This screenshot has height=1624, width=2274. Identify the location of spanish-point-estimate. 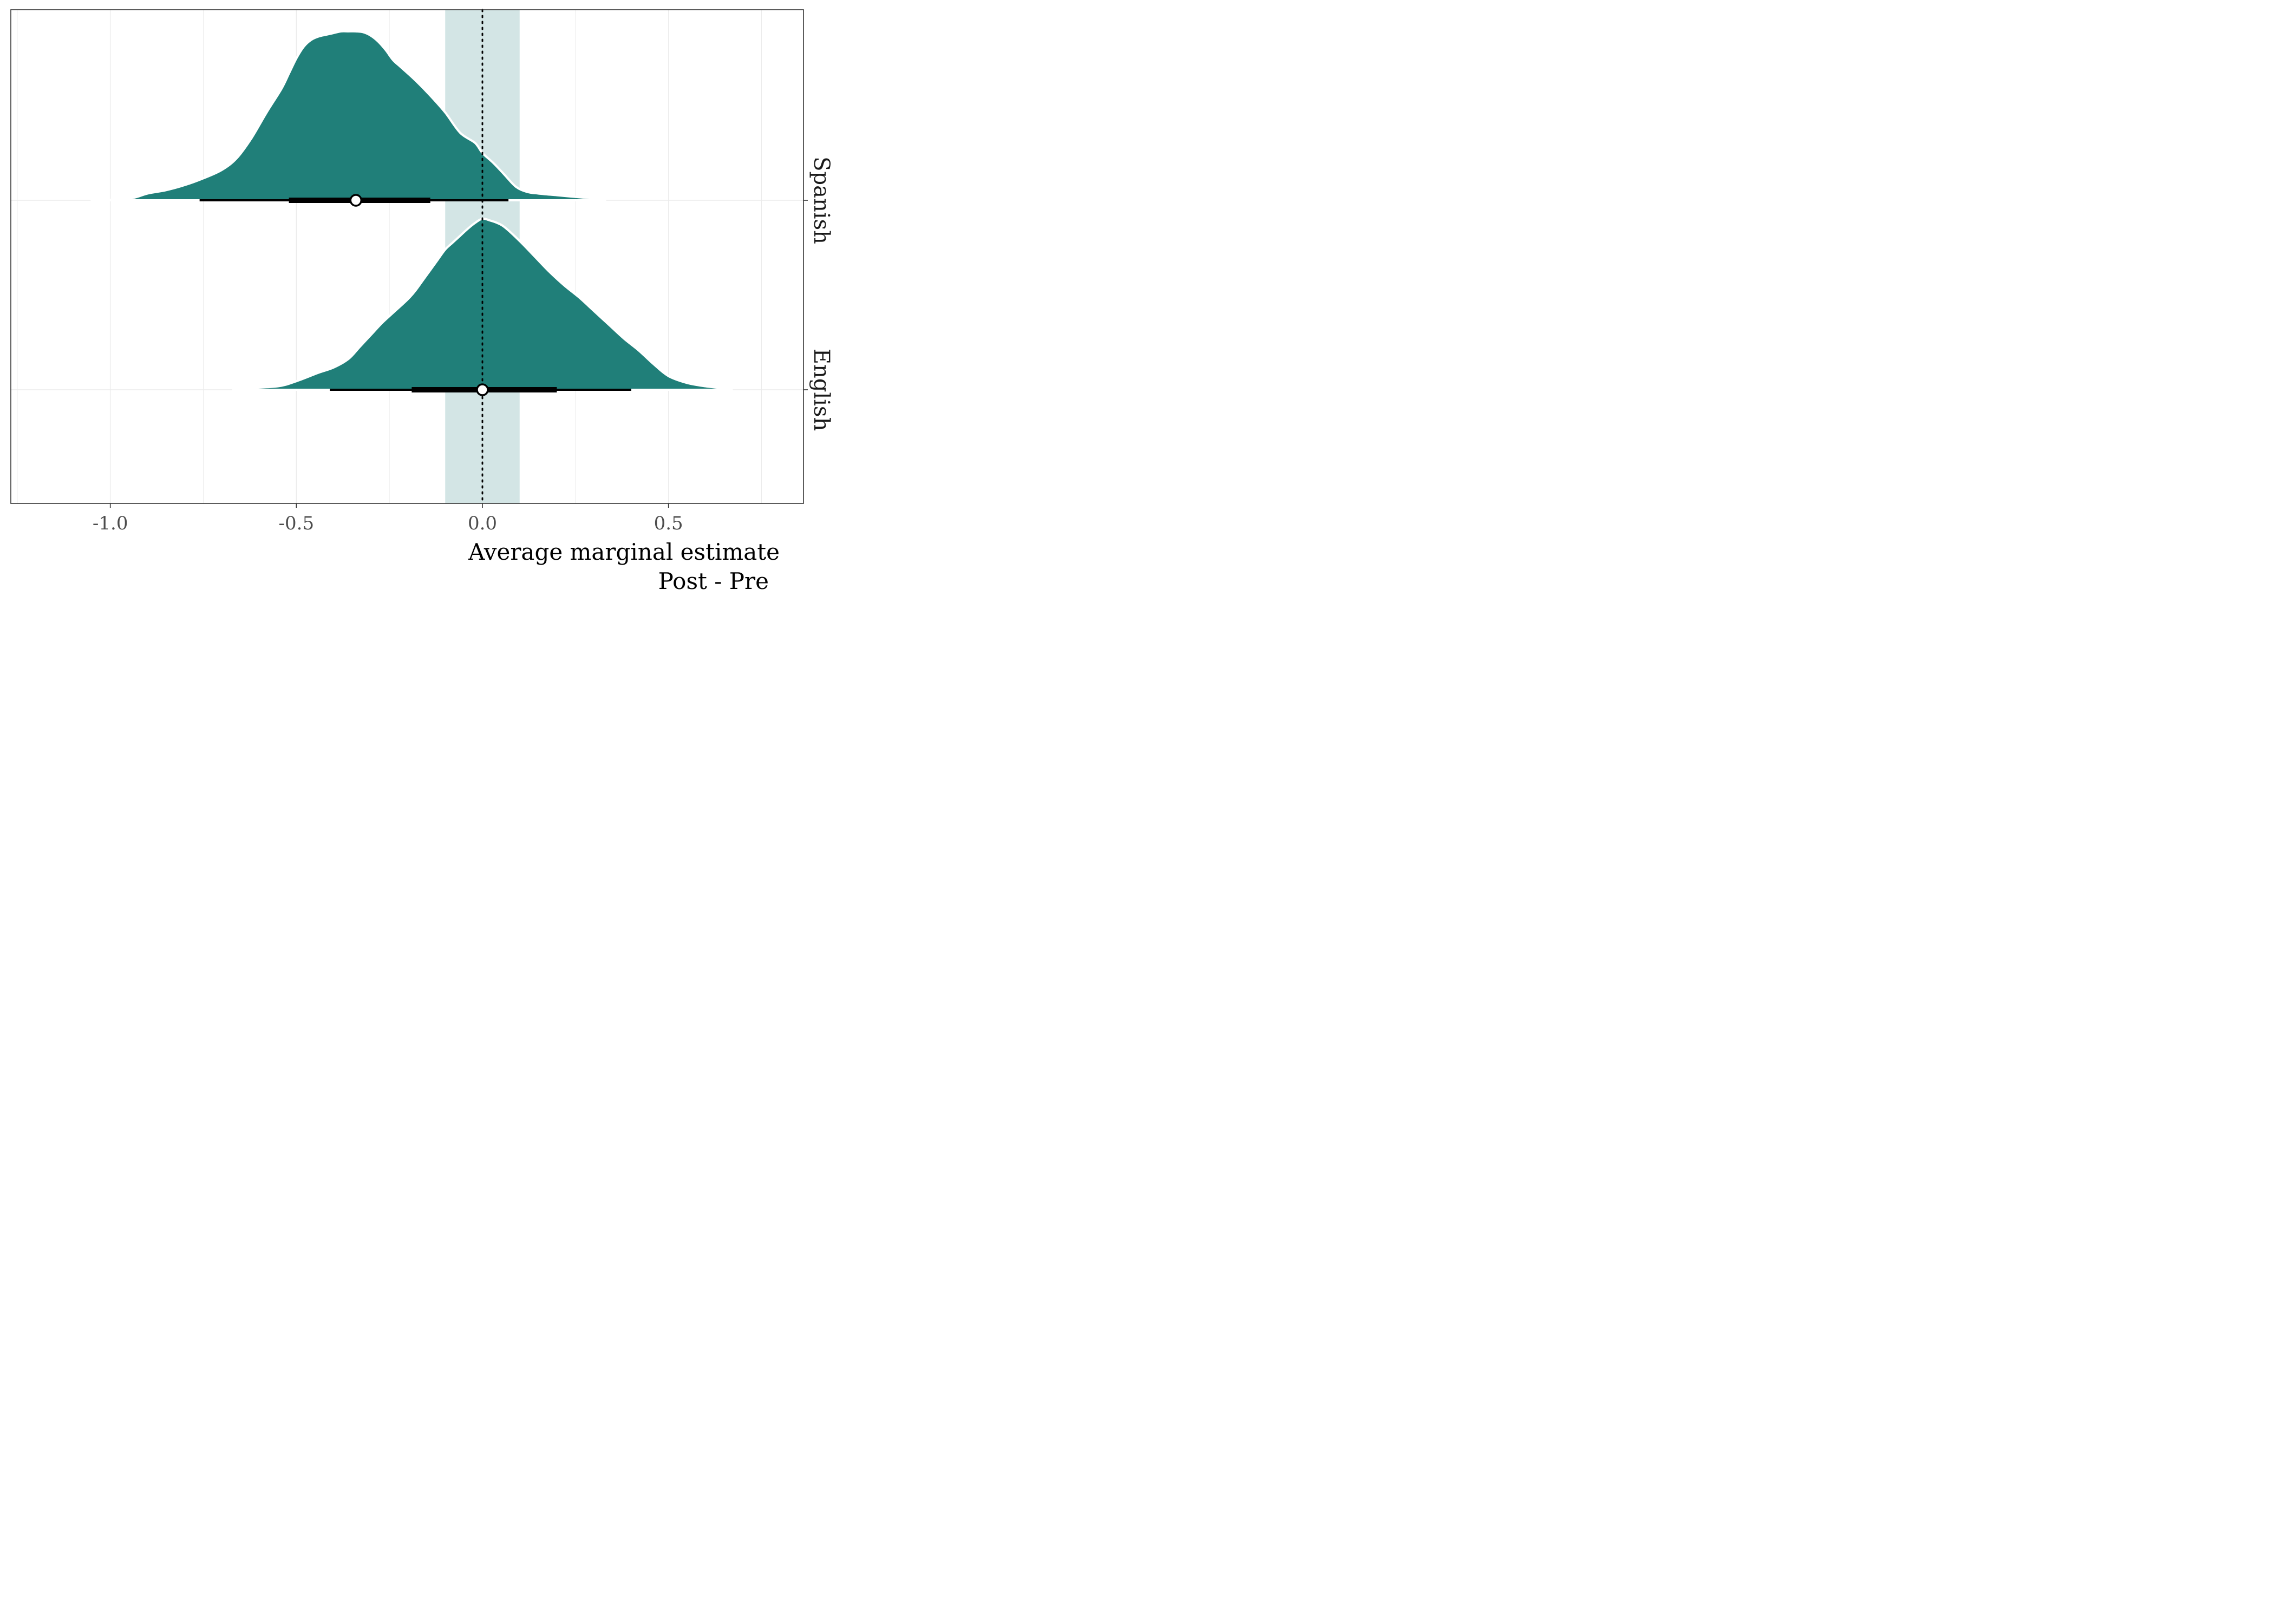
(356, 200).